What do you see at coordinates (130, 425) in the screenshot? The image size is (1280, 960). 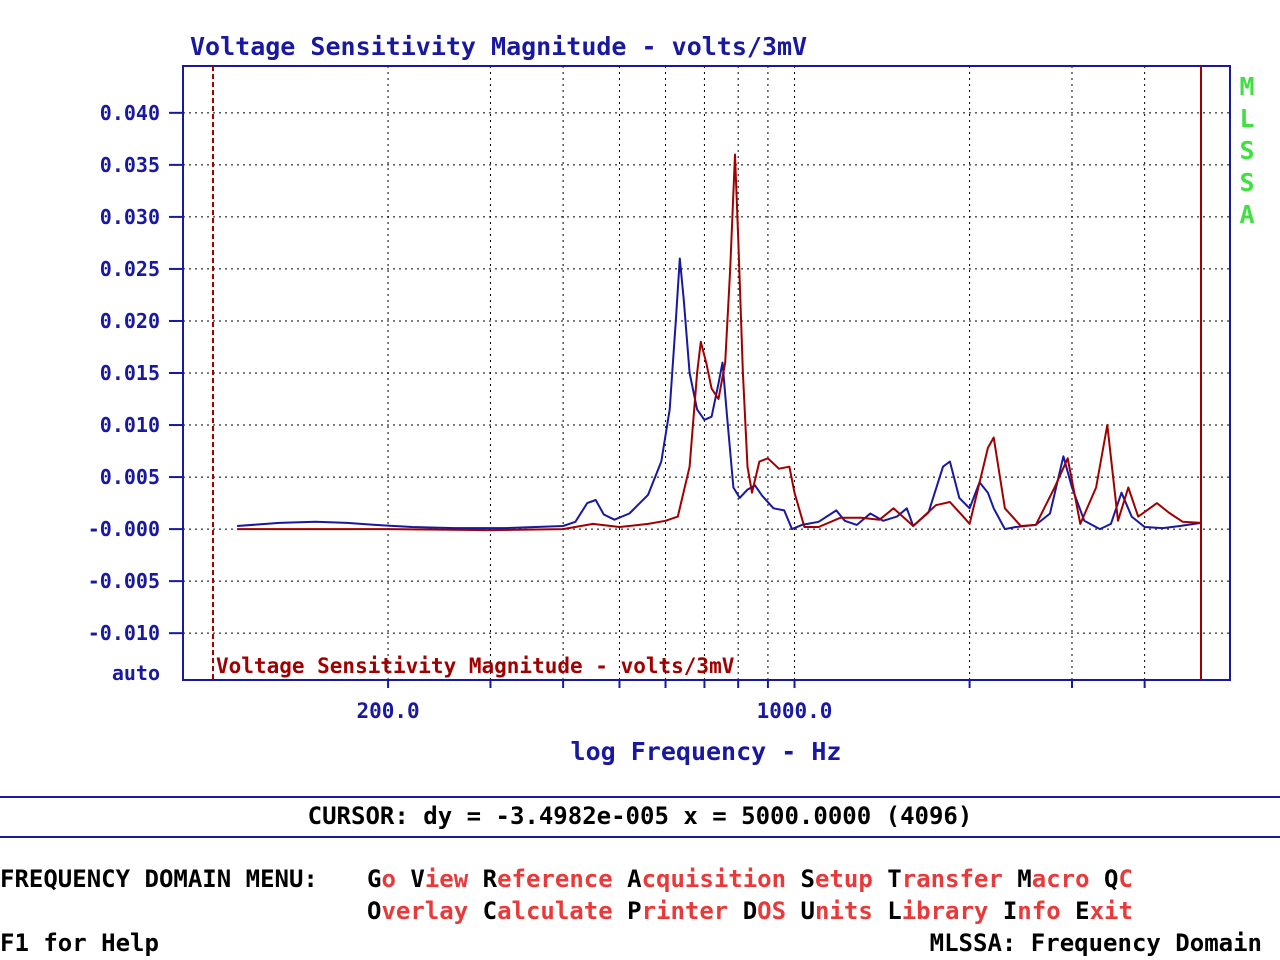 I see `y-tick-label: 0.010` at bounding box center [130, 425].